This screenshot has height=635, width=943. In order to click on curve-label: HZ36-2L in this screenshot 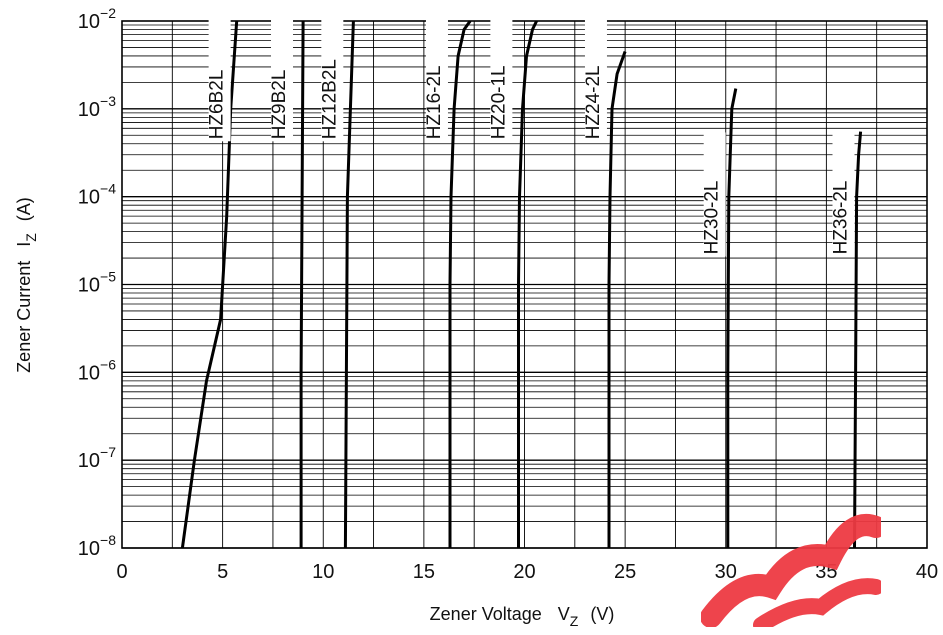, I will do `click(841, 218)`.